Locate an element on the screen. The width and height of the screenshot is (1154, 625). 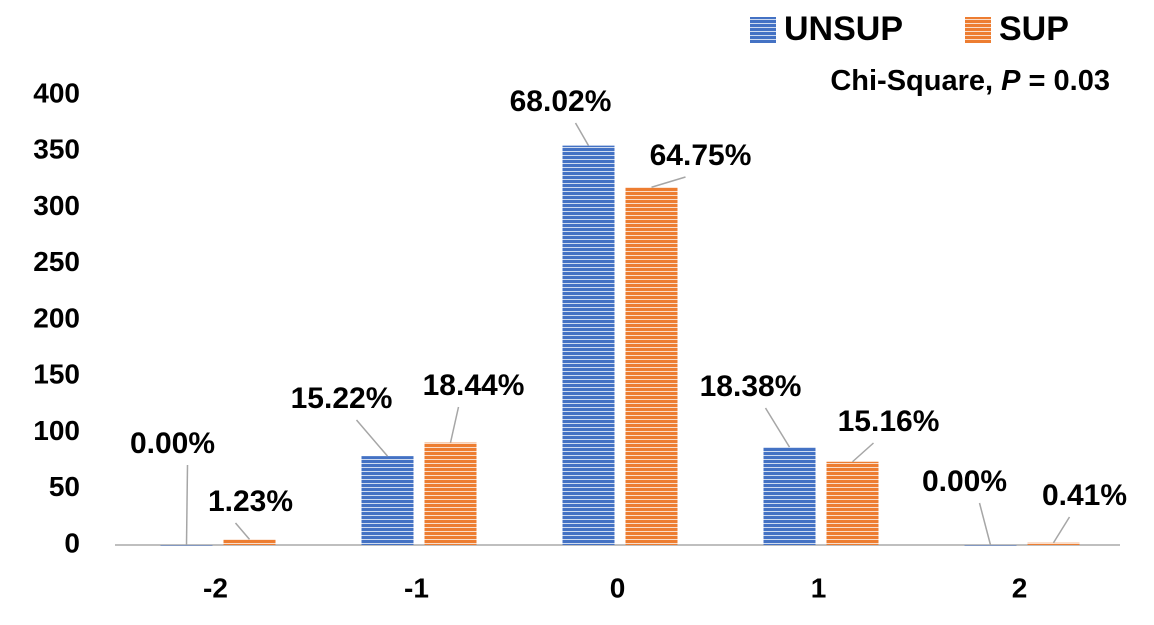
legend-label: UNSUP is located at coordinates (843, 29).